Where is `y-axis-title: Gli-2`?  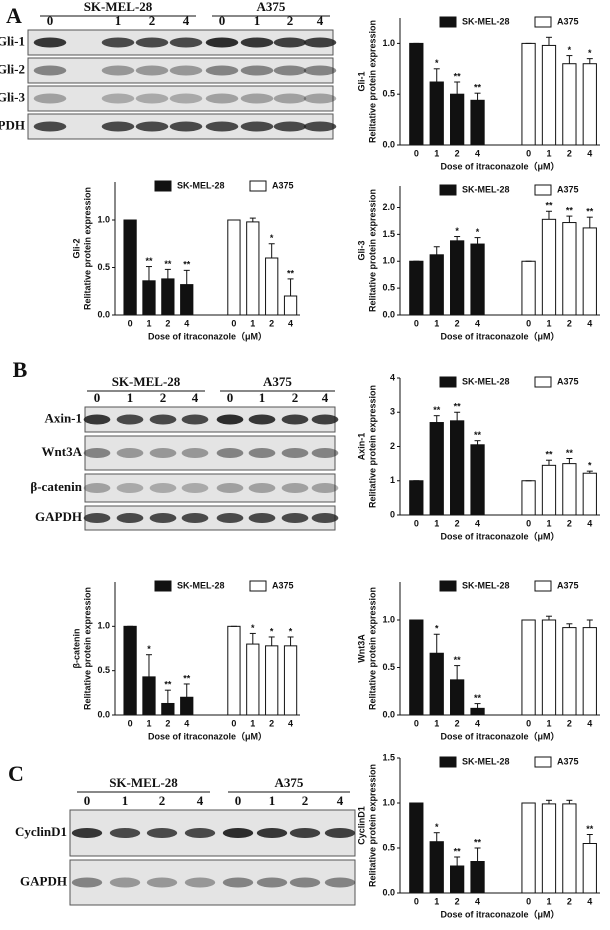 y-axis-title: Gli-2 is located at coordinates (76, 248).